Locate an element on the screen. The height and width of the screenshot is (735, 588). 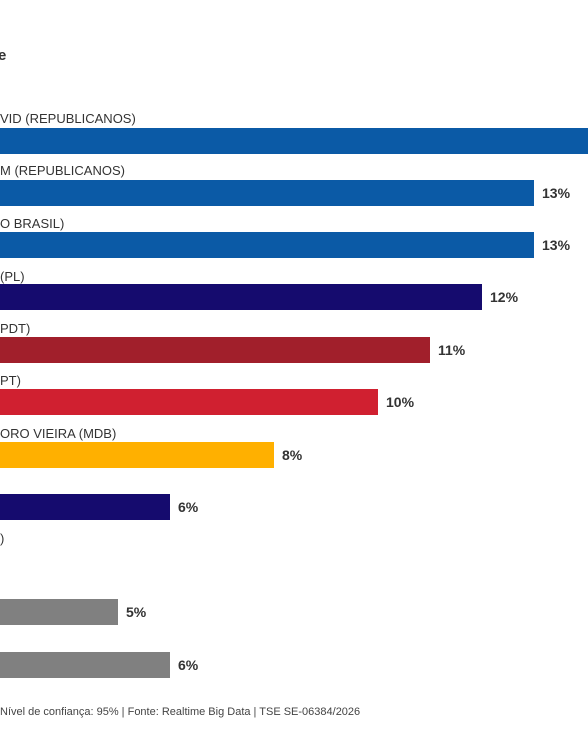
value-label: 8% is located at coordinates (292, 455).